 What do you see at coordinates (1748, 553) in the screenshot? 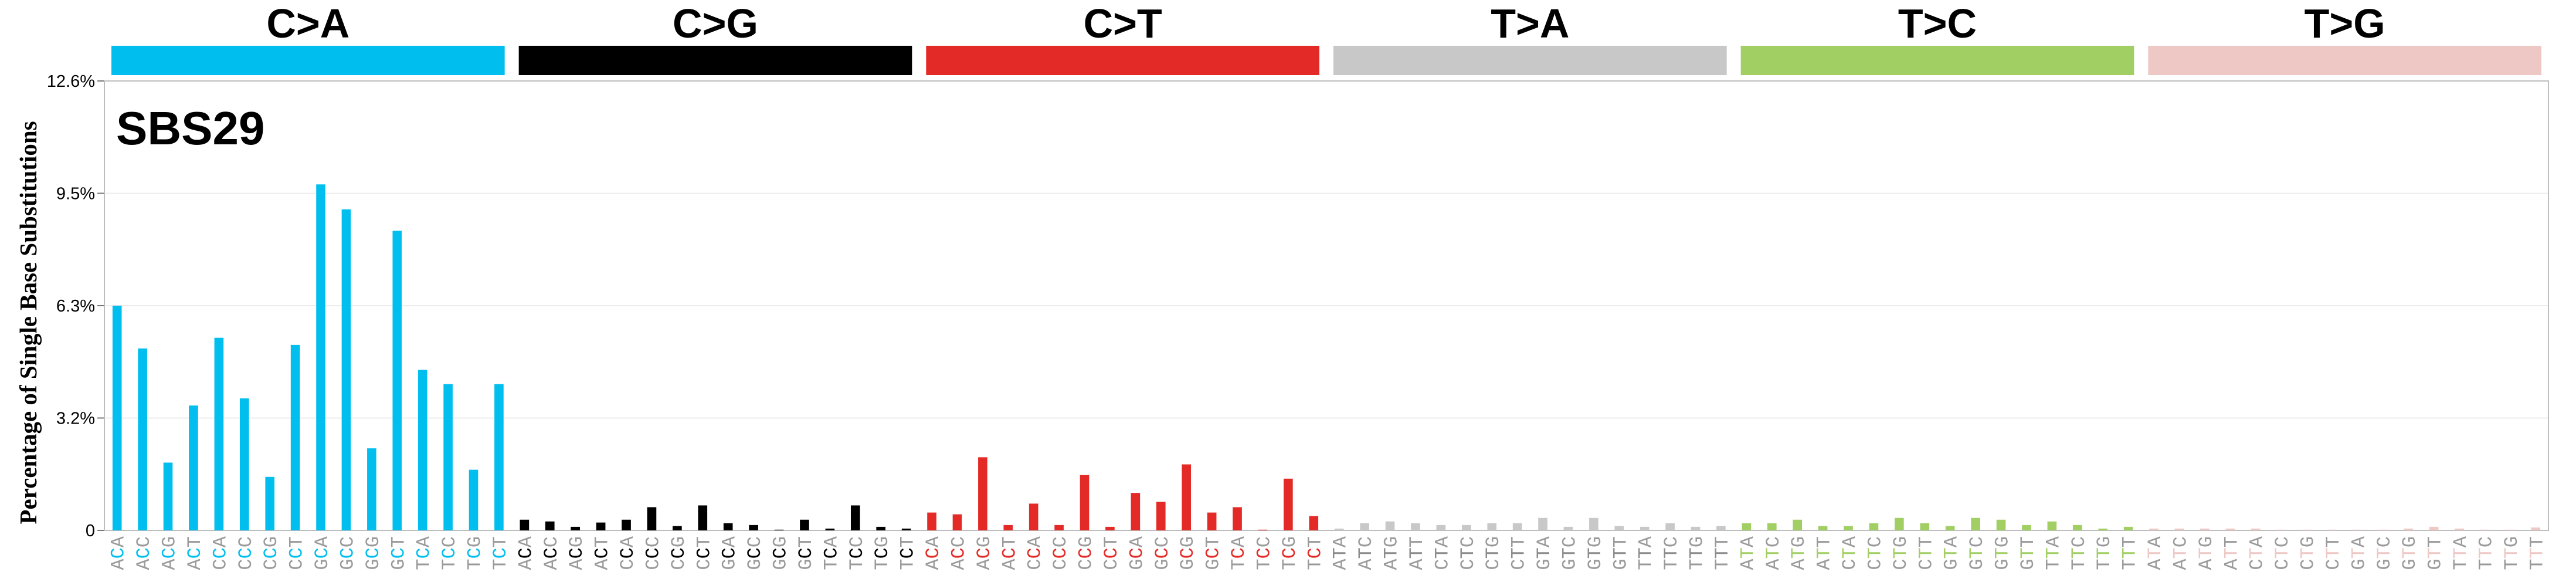
I see `context-label: ATA` at bounding box center [1748, 553].